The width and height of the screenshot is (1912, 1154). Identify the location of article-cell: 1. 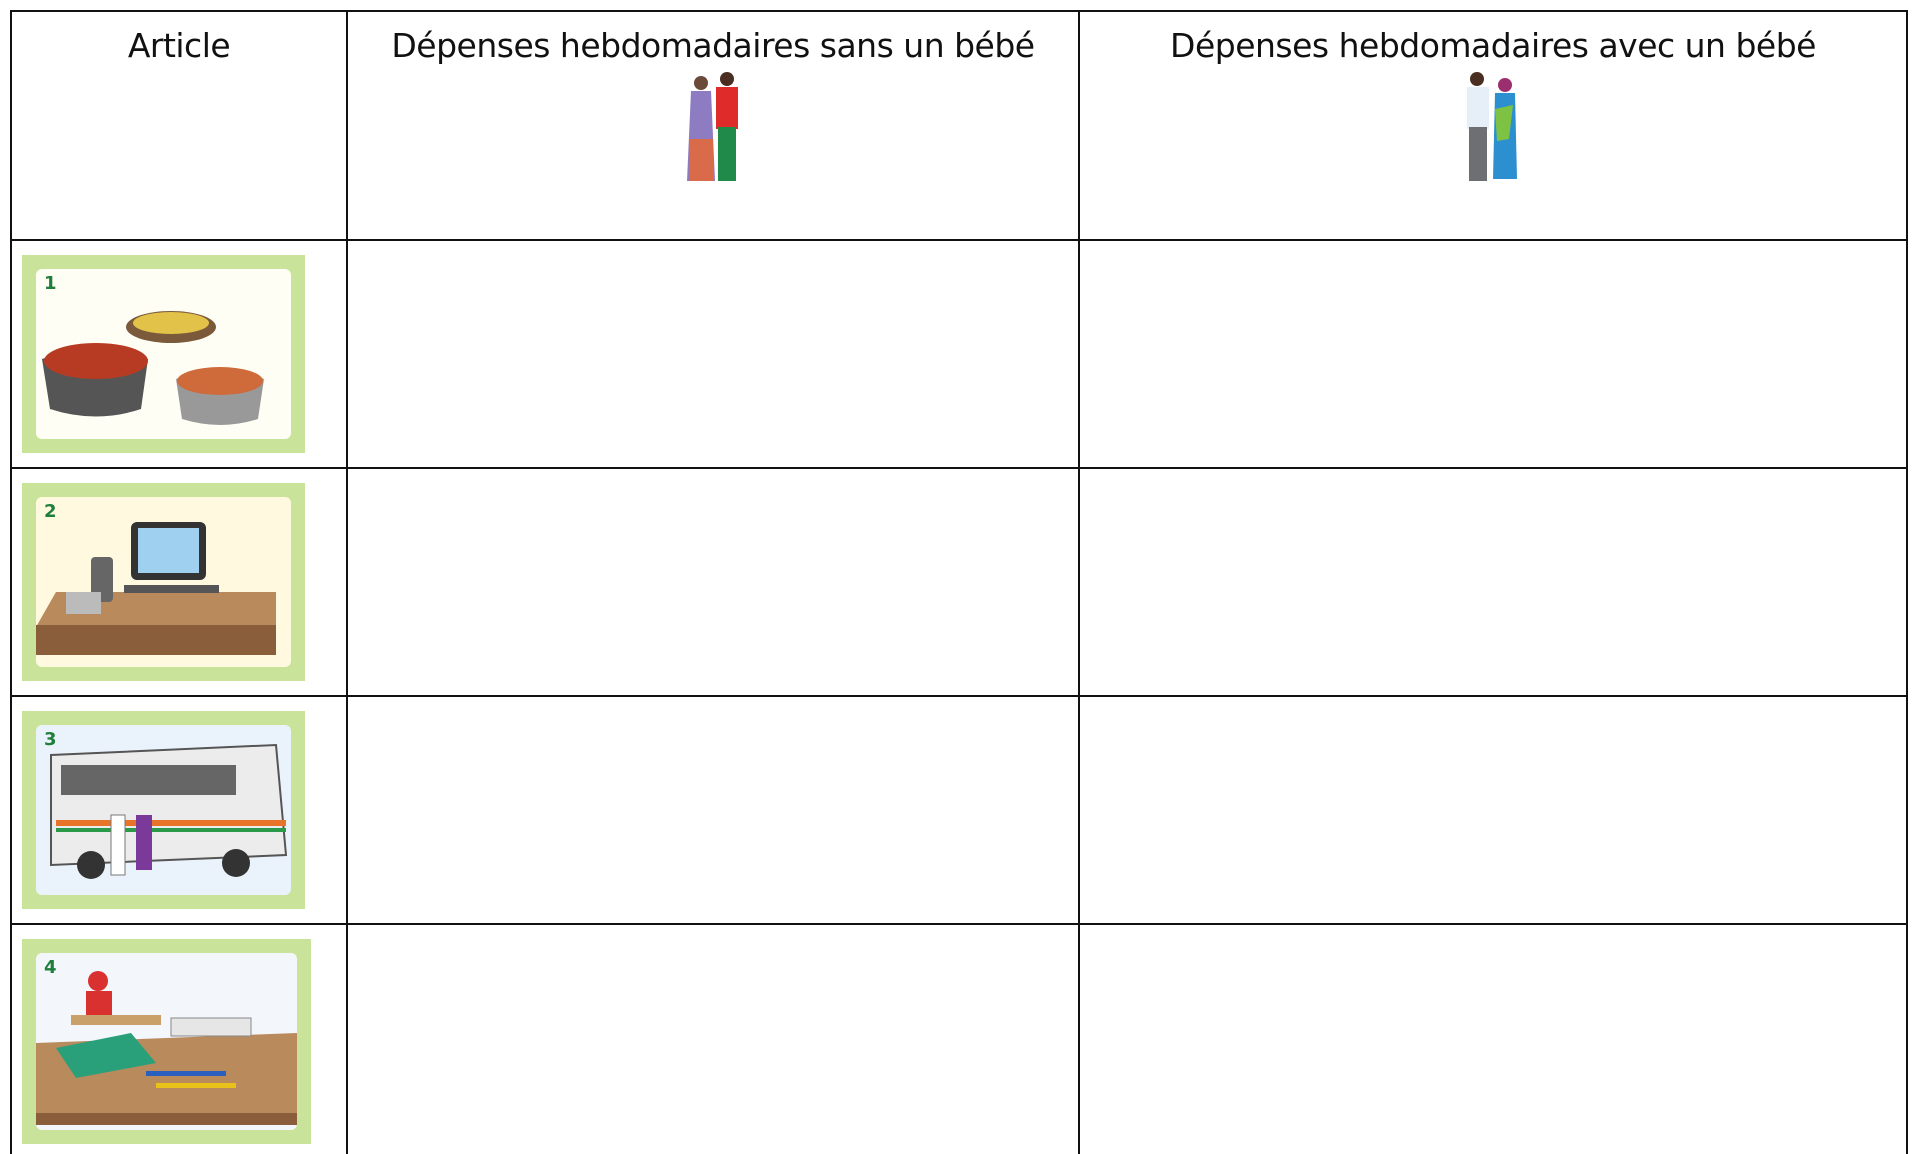
(179, 354).